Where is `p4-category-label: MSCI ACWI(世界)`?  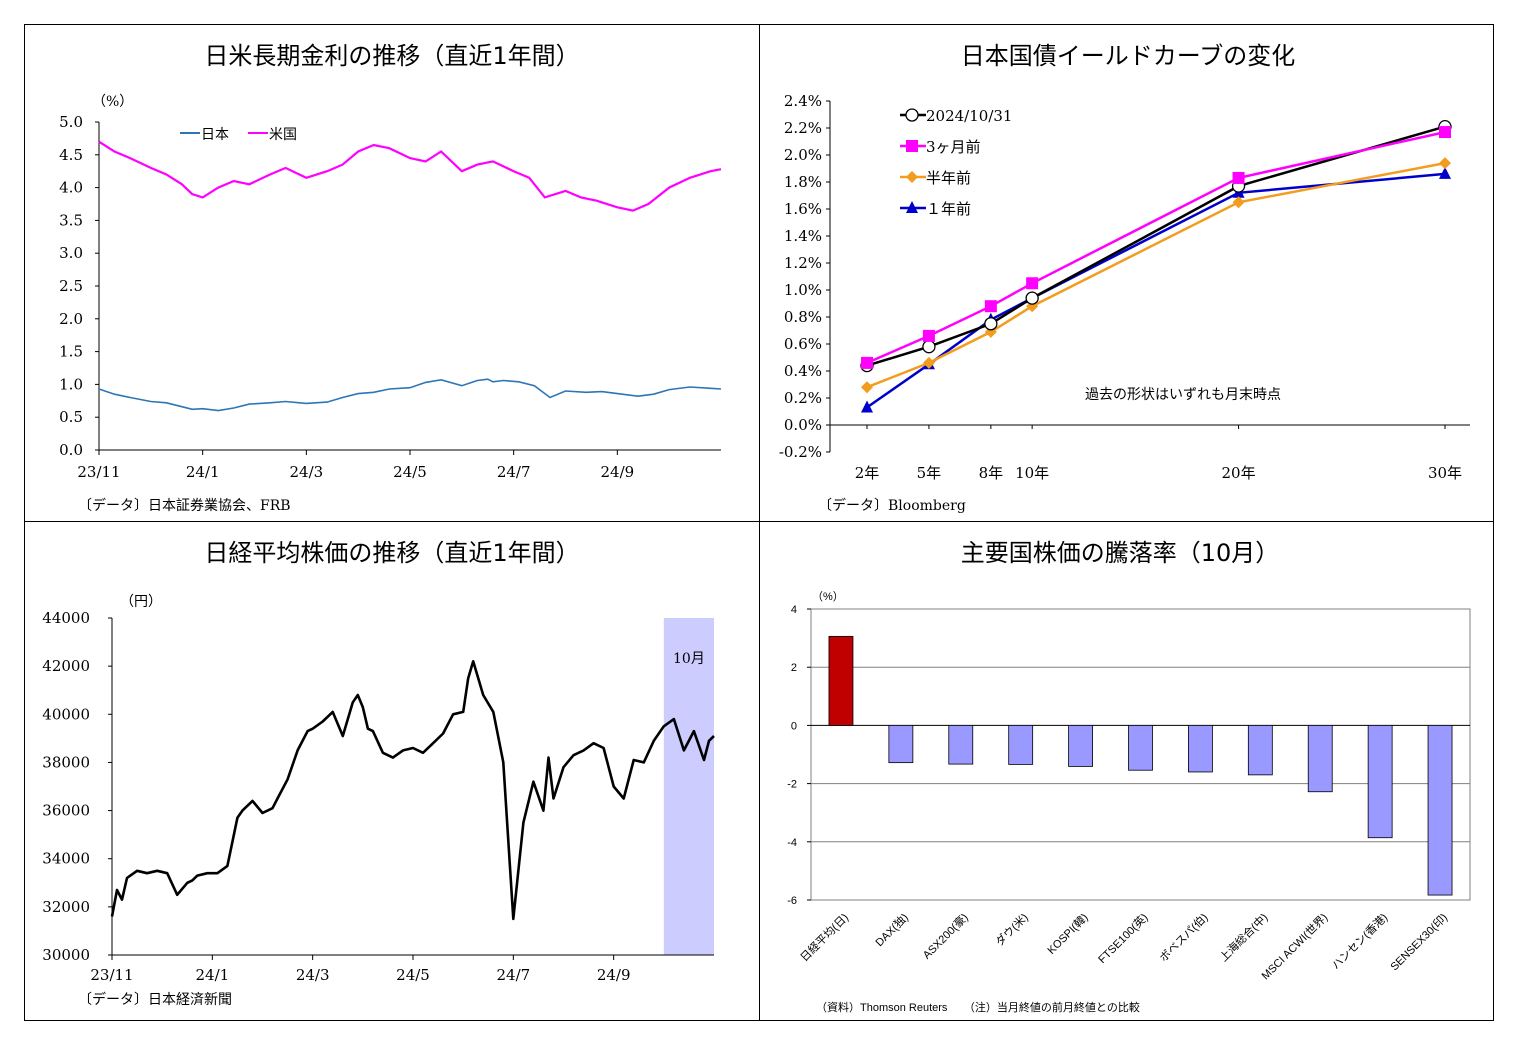
p4-category-label: MSCI ACWI(世界) is located at coordinates (1294, 946).